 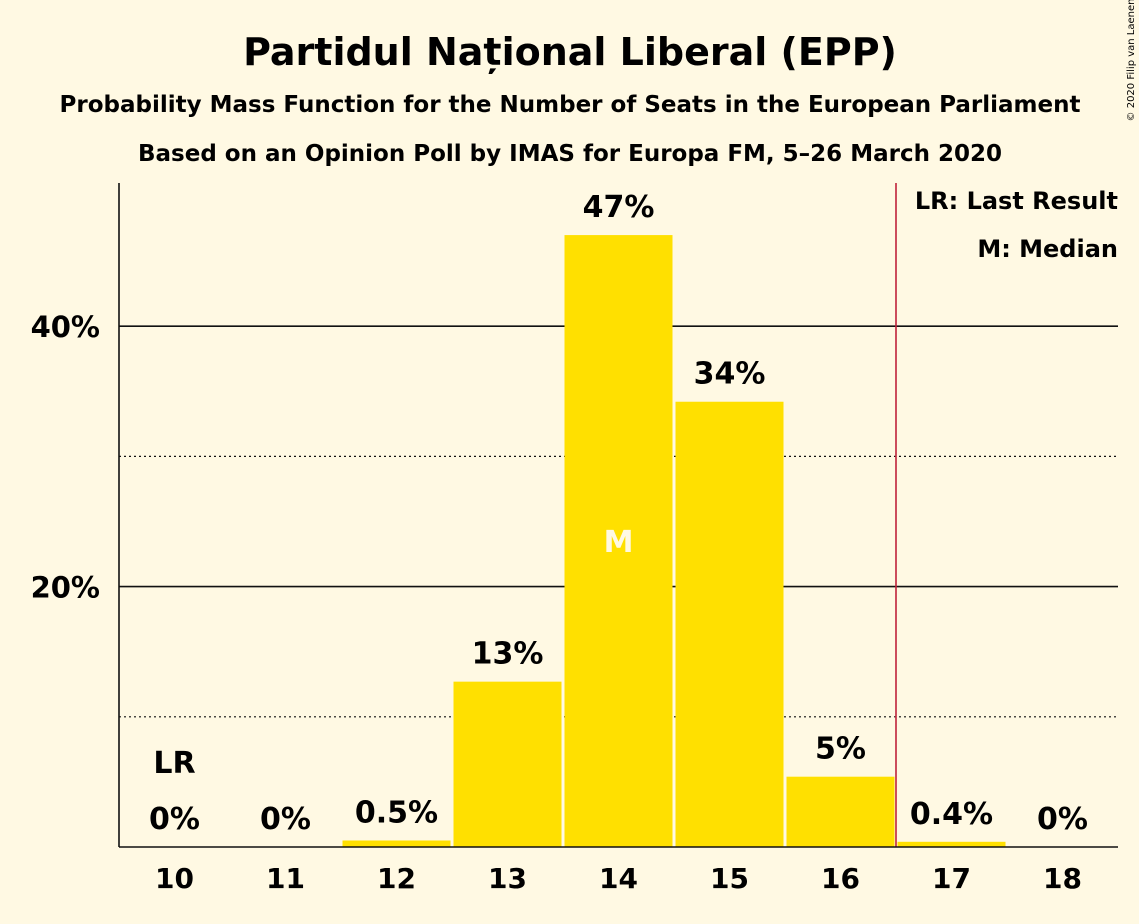 I want to click on median-marker: M, so click(x=619, y=542).